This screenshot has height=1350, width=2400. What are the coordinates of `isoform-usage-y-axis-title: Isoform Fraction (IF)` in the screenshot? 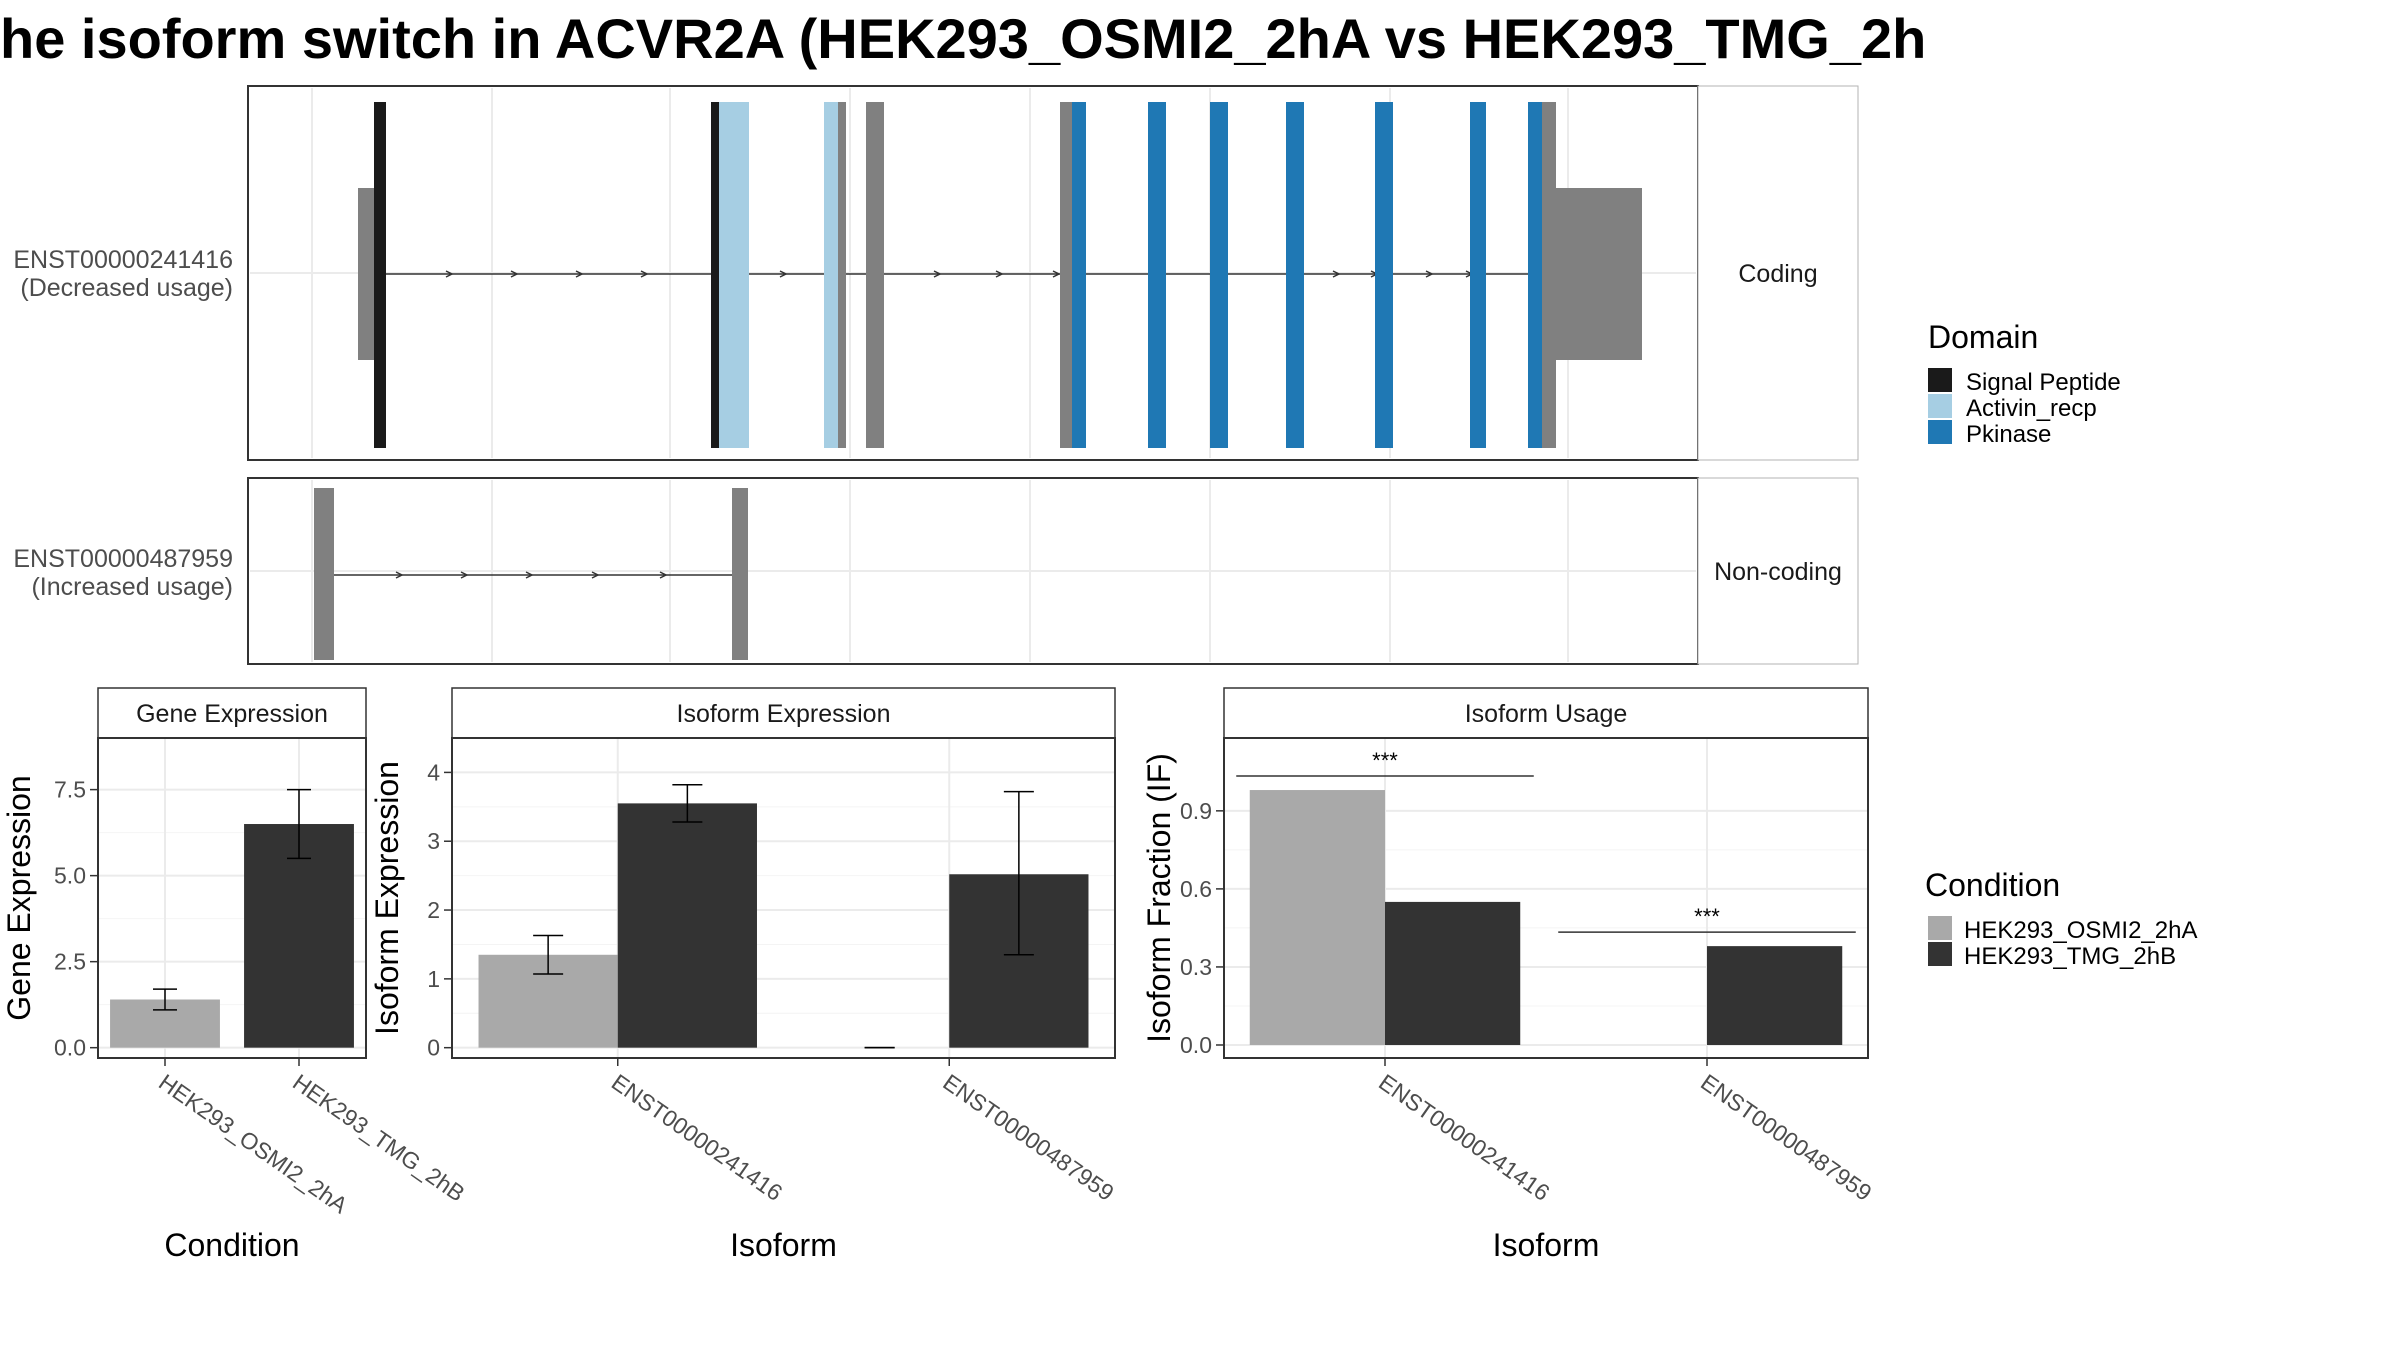 It's located at (1159, 898).